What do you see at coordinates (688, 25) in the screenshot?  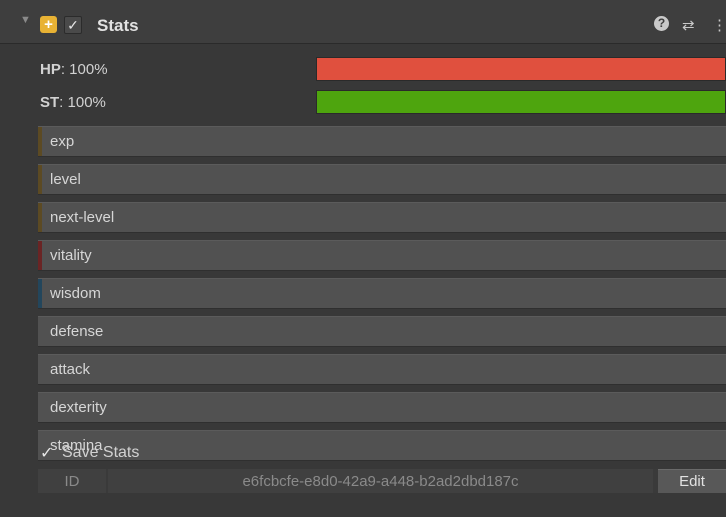 I see `presets-icon: ⇄` at bounding box center [688, 25].